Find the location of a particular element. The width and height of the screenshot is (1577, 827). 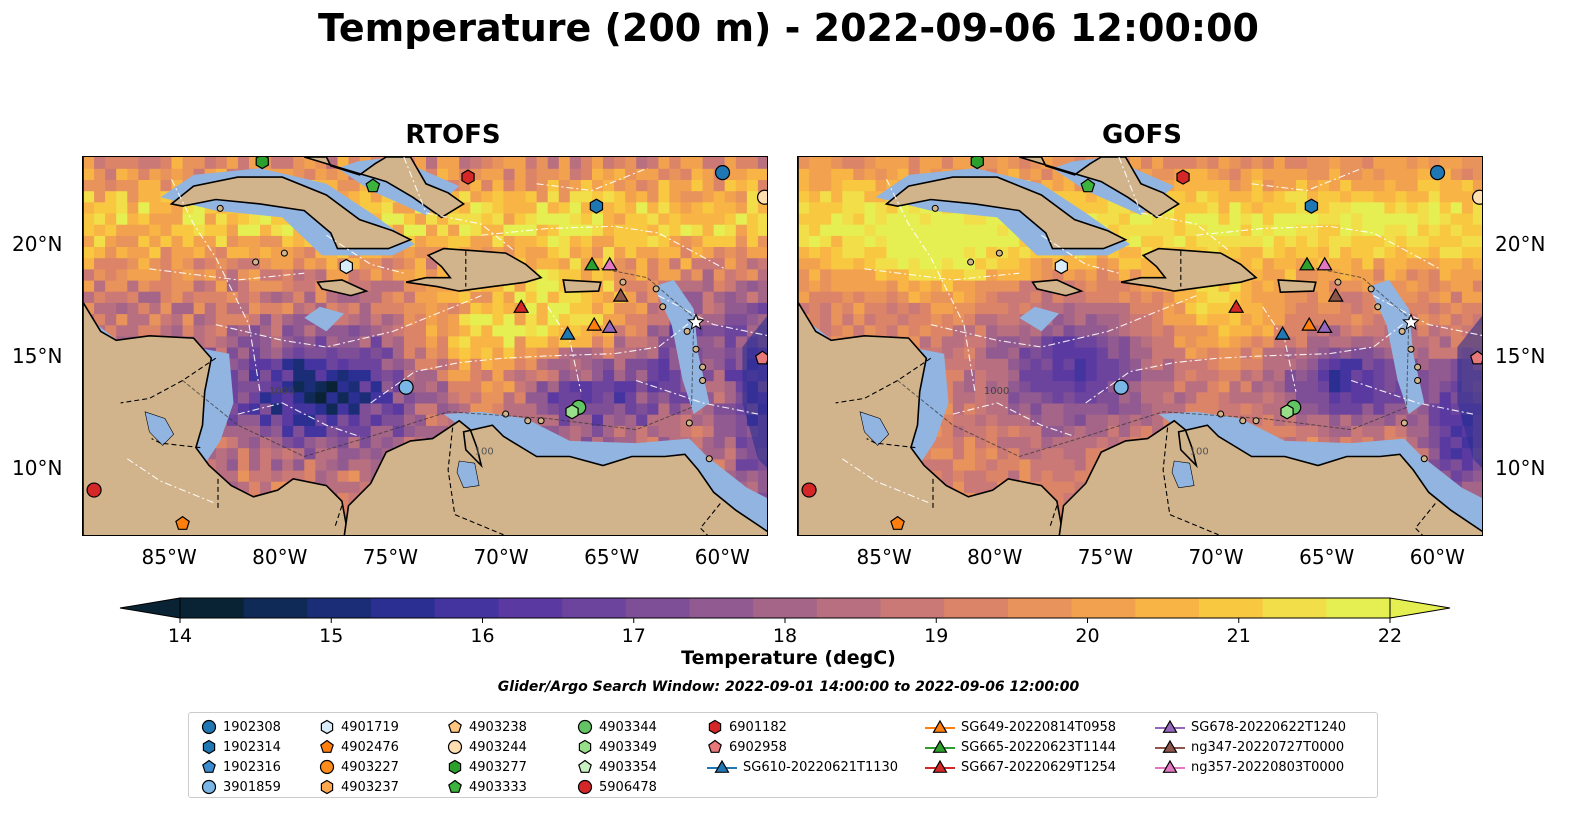

svg-text: 1000 is located at coordinates (996, 391).